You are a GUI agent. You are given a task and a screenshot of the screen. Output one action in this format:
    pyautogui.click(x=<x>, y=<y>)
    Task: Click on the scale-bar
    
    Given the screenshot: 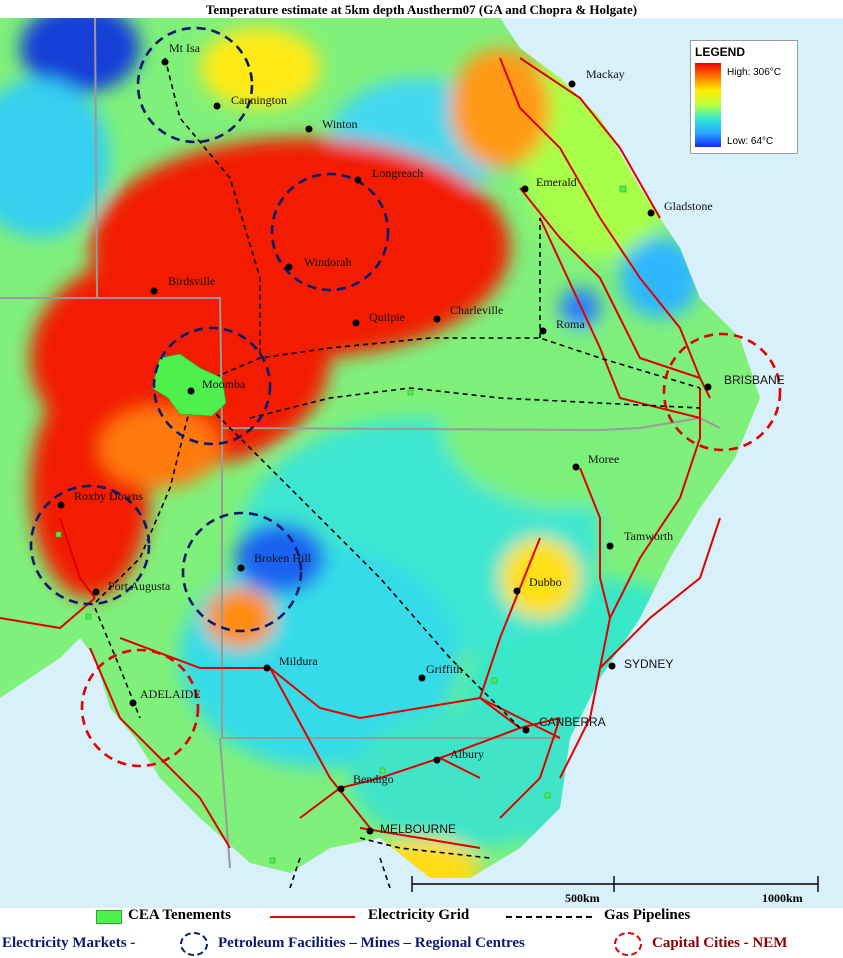 What is the action you would take?
    pyautogui.click(x=615, y=884)
    